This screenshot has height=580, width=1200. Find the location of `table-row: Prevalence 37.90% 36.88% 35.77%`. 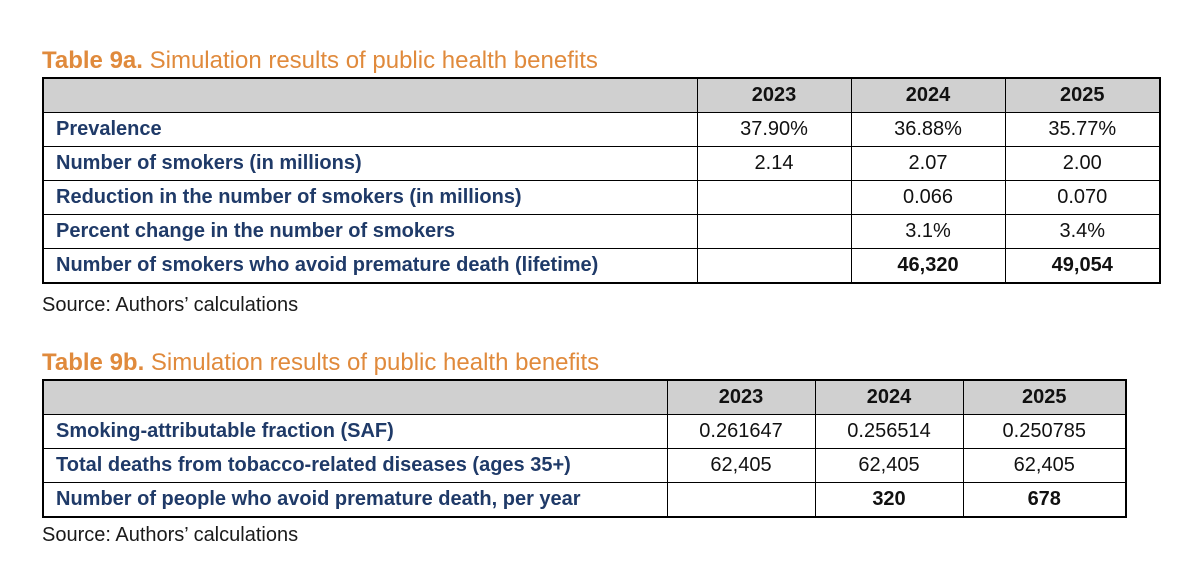

table-row: Prevalence 37.90% 36.88% 35.77% is located at coordinates (601, 129).